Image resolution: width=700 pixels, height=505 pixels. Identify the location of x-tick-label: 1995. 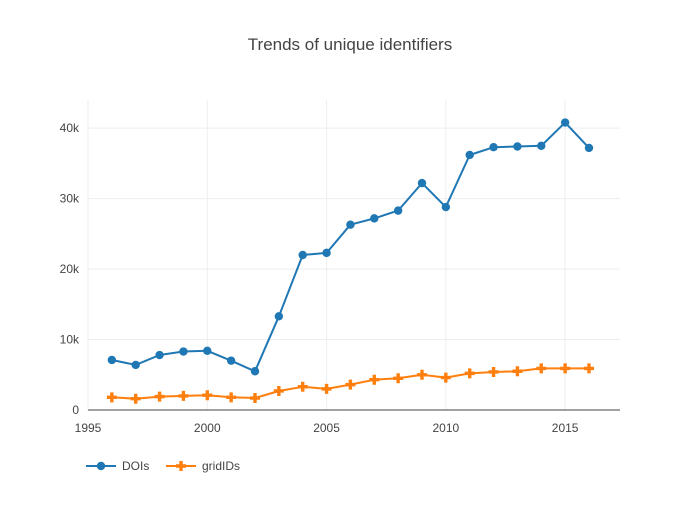
(88, 428).